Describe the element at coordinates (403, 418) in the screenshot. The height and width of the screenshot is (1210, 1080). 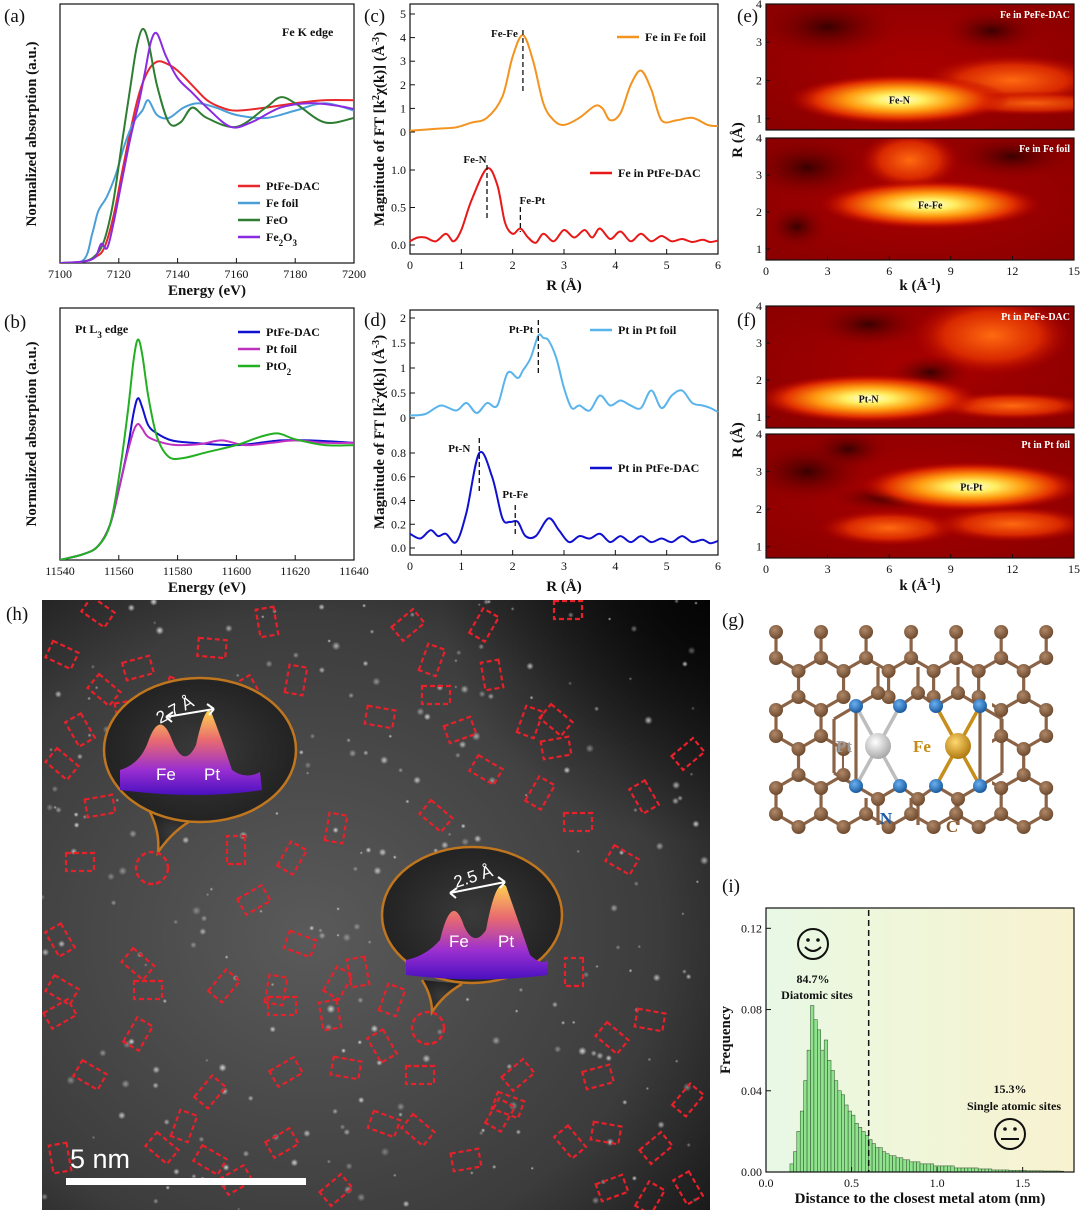
I see `y-tick-label: 0` at that location.